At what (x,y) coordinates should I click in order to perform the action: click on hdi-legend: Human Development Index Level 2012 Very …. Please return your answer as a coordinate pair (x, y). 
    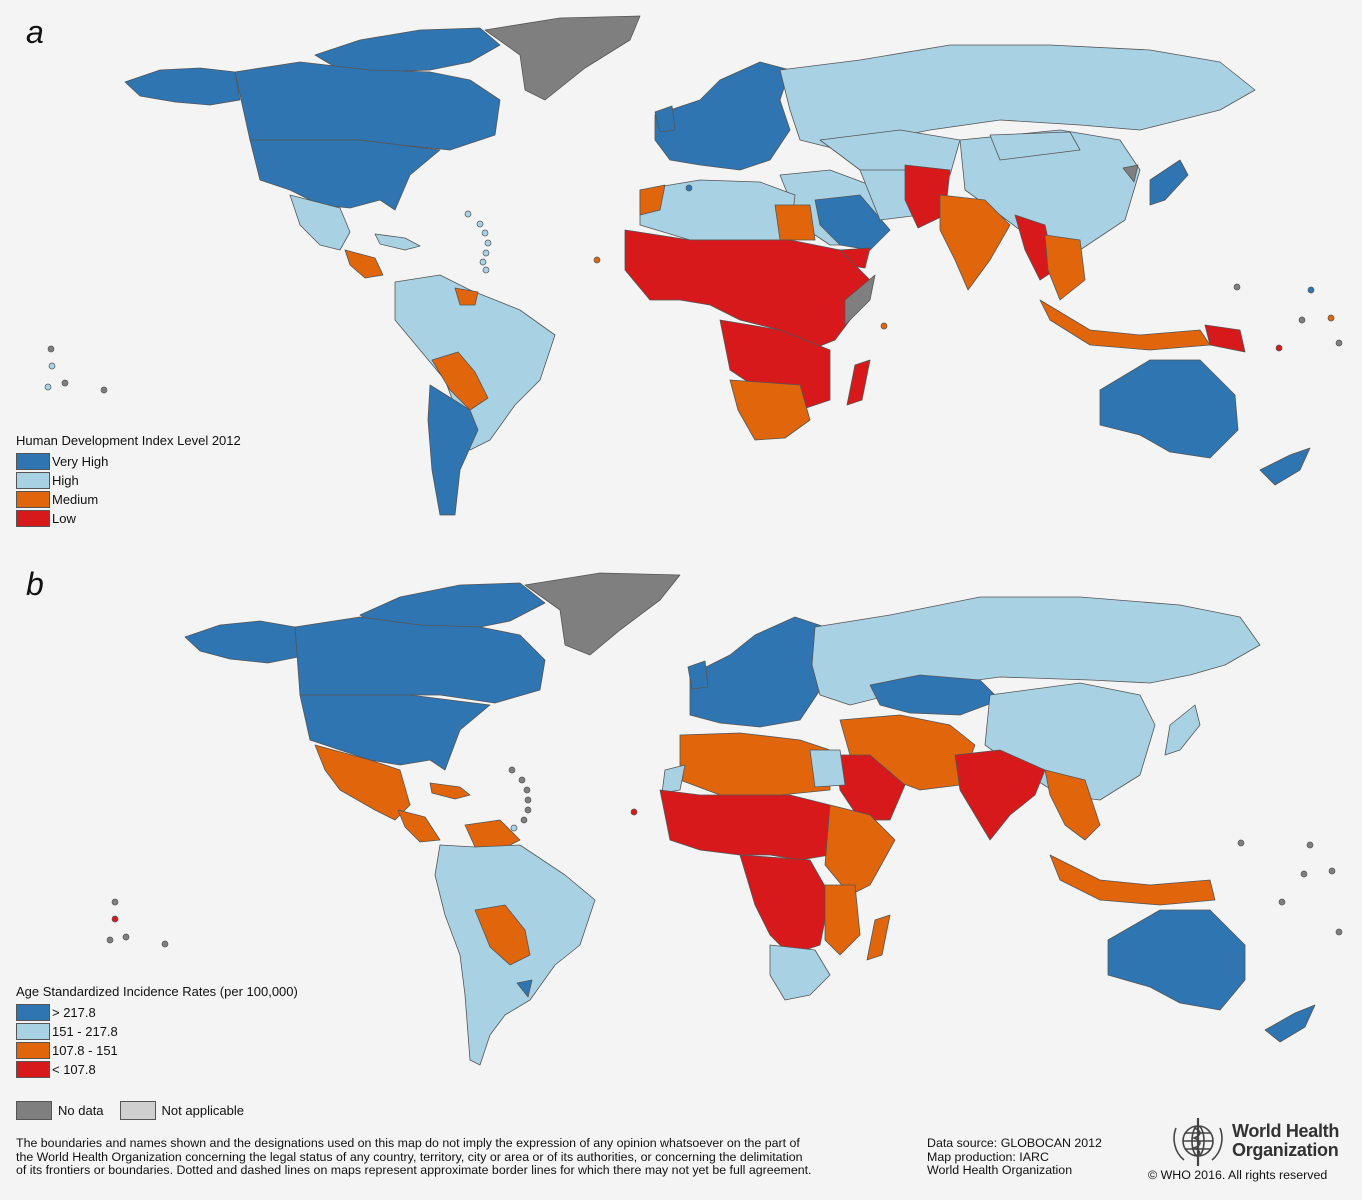
    Looking at the image, I should click on (128, 480).